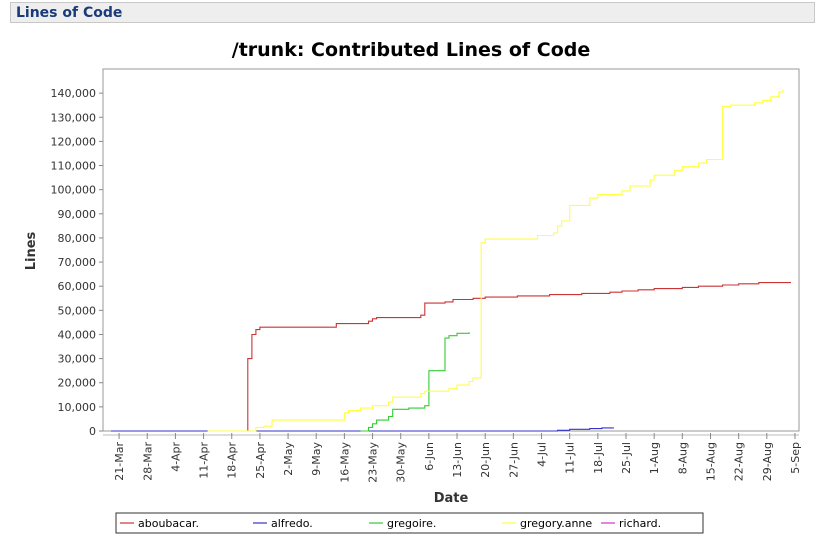 The image size is (817, 544). I want to click on x-tick-label: 4-Apr, so click(175, 457).